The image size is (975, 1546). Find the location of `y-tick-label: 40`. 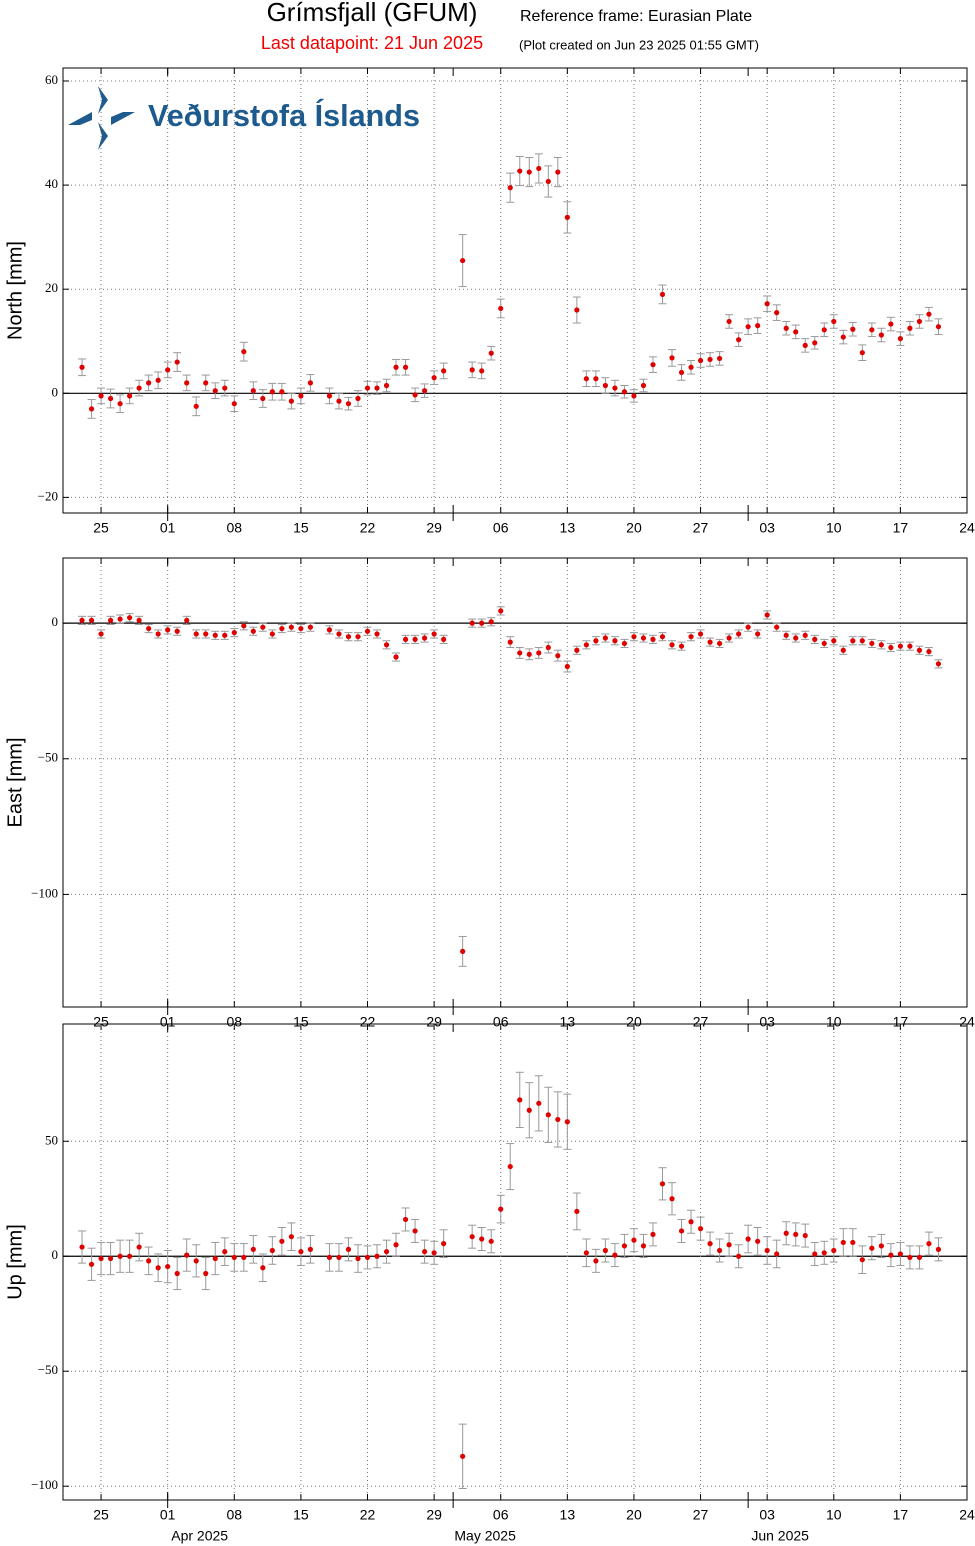

y-tick-label: 40 is located at coordinates (51, 183).